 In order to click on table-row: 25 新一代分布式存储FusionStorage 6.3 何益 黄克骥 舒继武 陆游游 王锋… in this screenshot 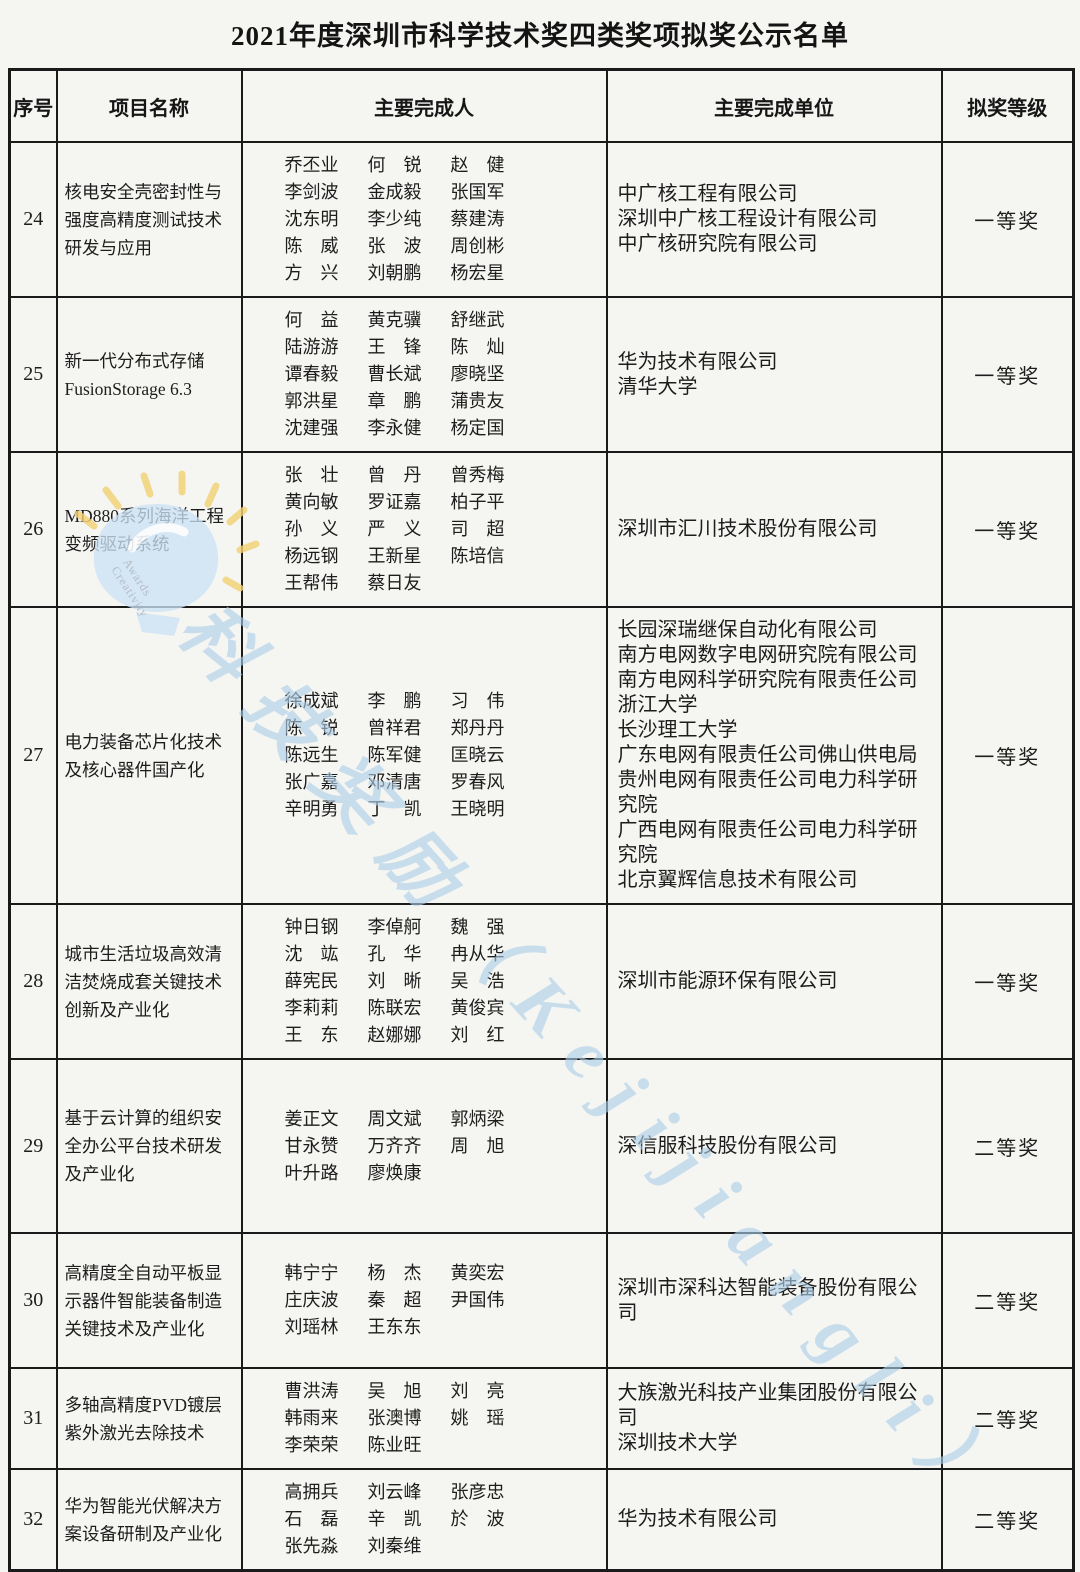, I will do `click(541, 374)`.